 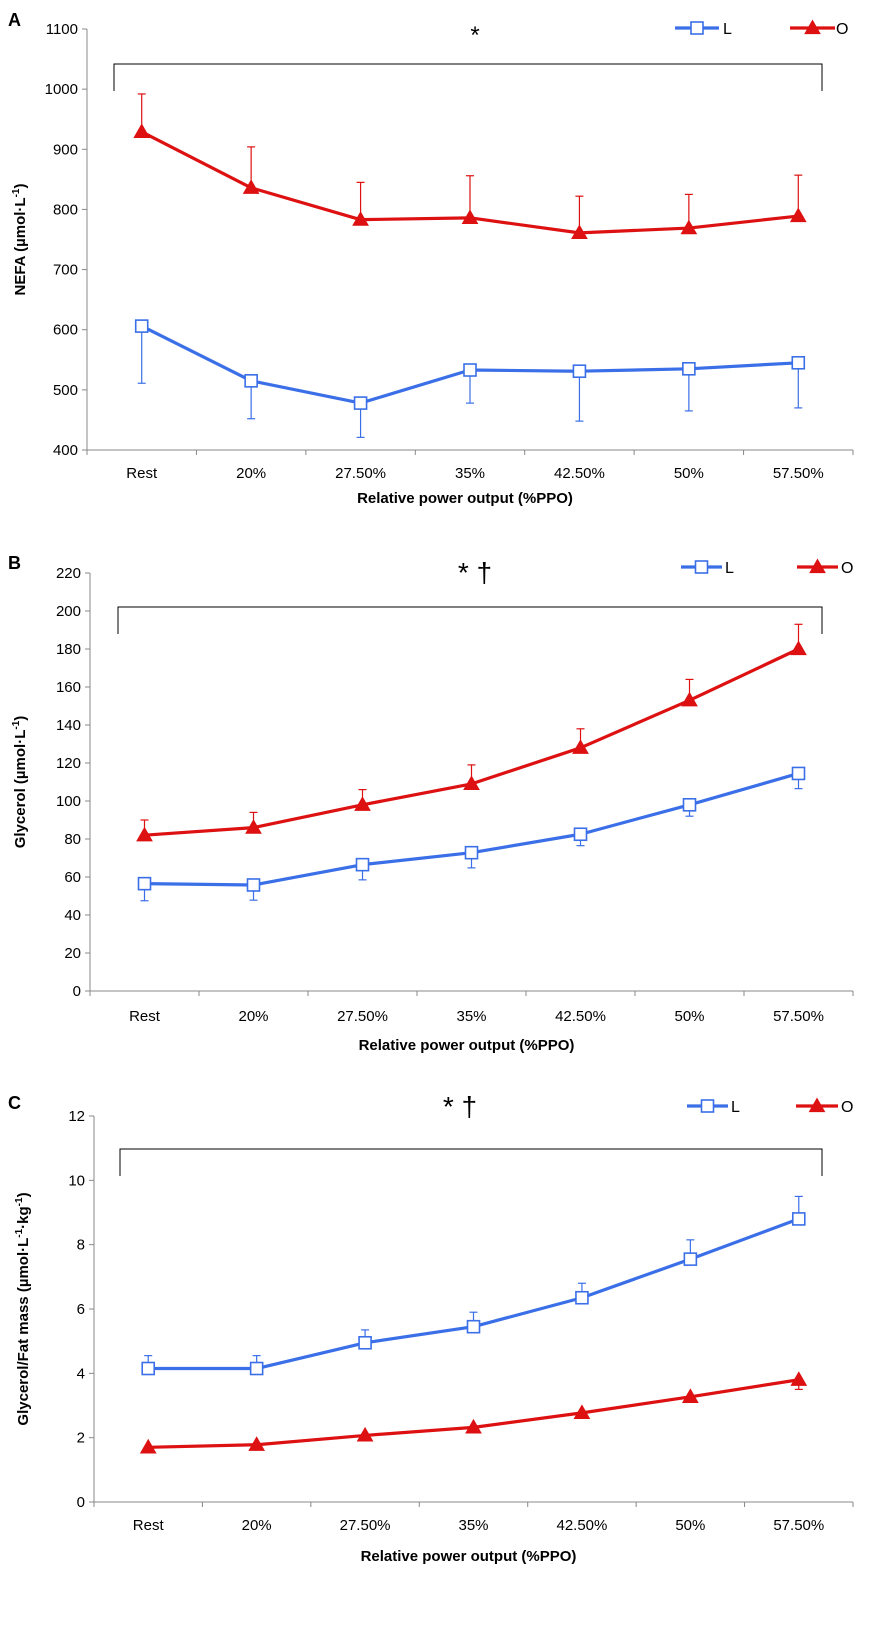 What do you see at coordinates (65, 270) in the screenshot?
I see `y-tick-label: 700` at bounding box center [65, 270].